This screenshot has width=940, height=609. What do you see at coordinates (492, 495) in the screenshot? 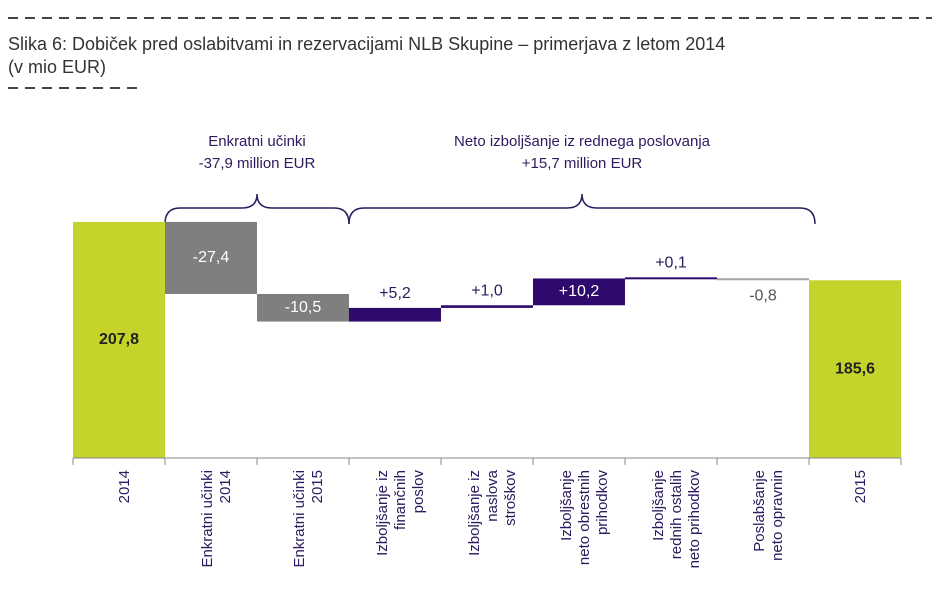
I see `x-tick-label: naslova` at bounding box center [492, 495].